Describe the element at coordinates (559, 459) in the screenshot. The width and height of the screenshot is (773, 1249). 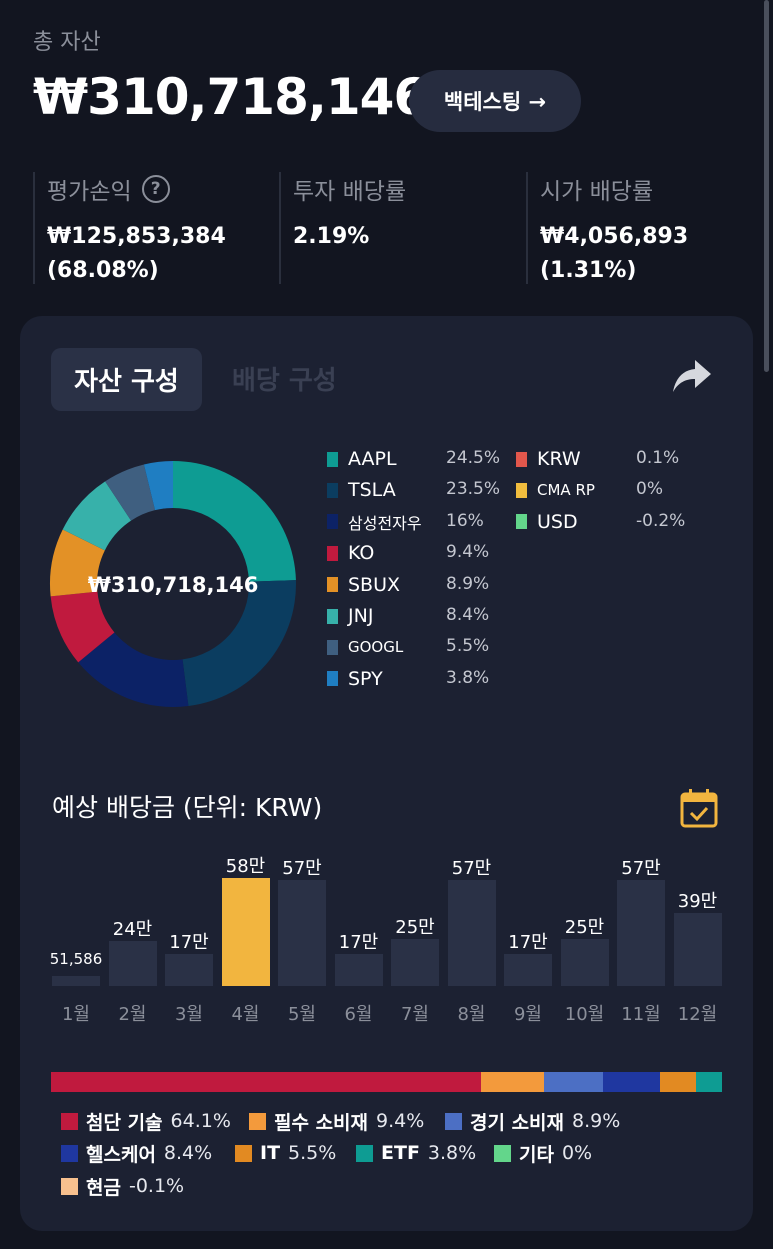
I see `legend-name: KRW` at that location.